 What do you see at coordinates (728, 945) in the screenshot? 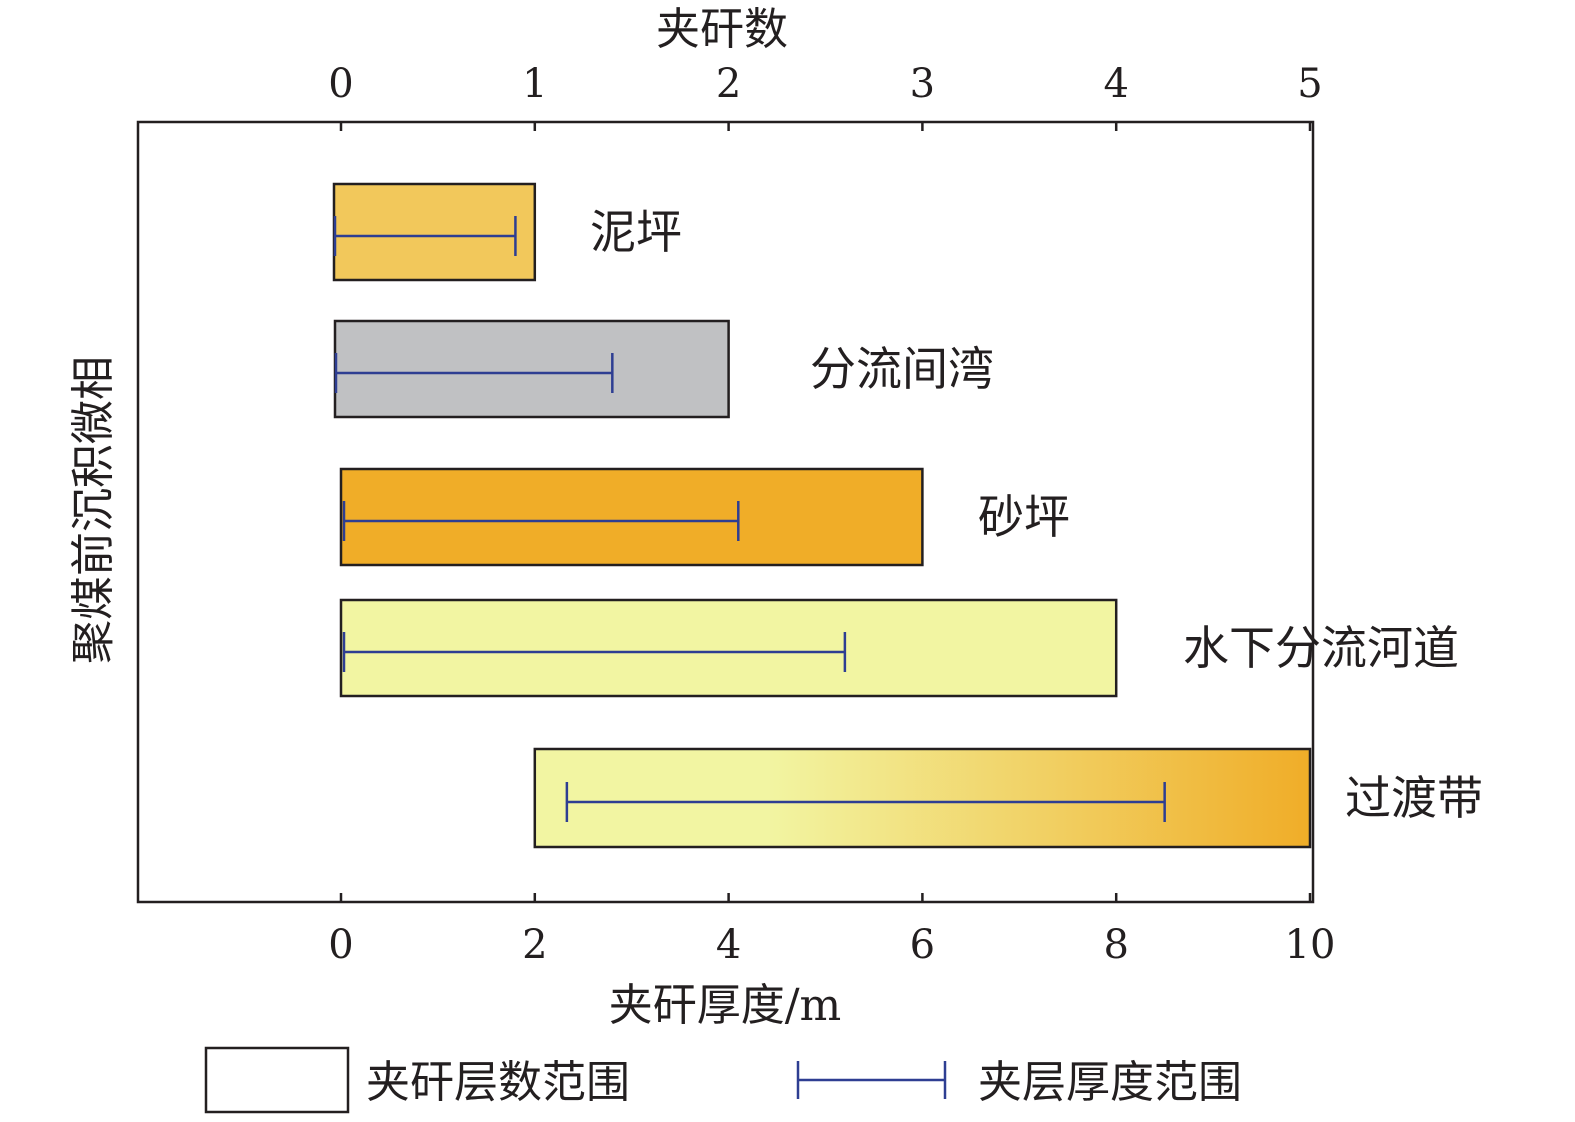
I see `bottom-tick-label: 4` at bounding box center [728, 945].